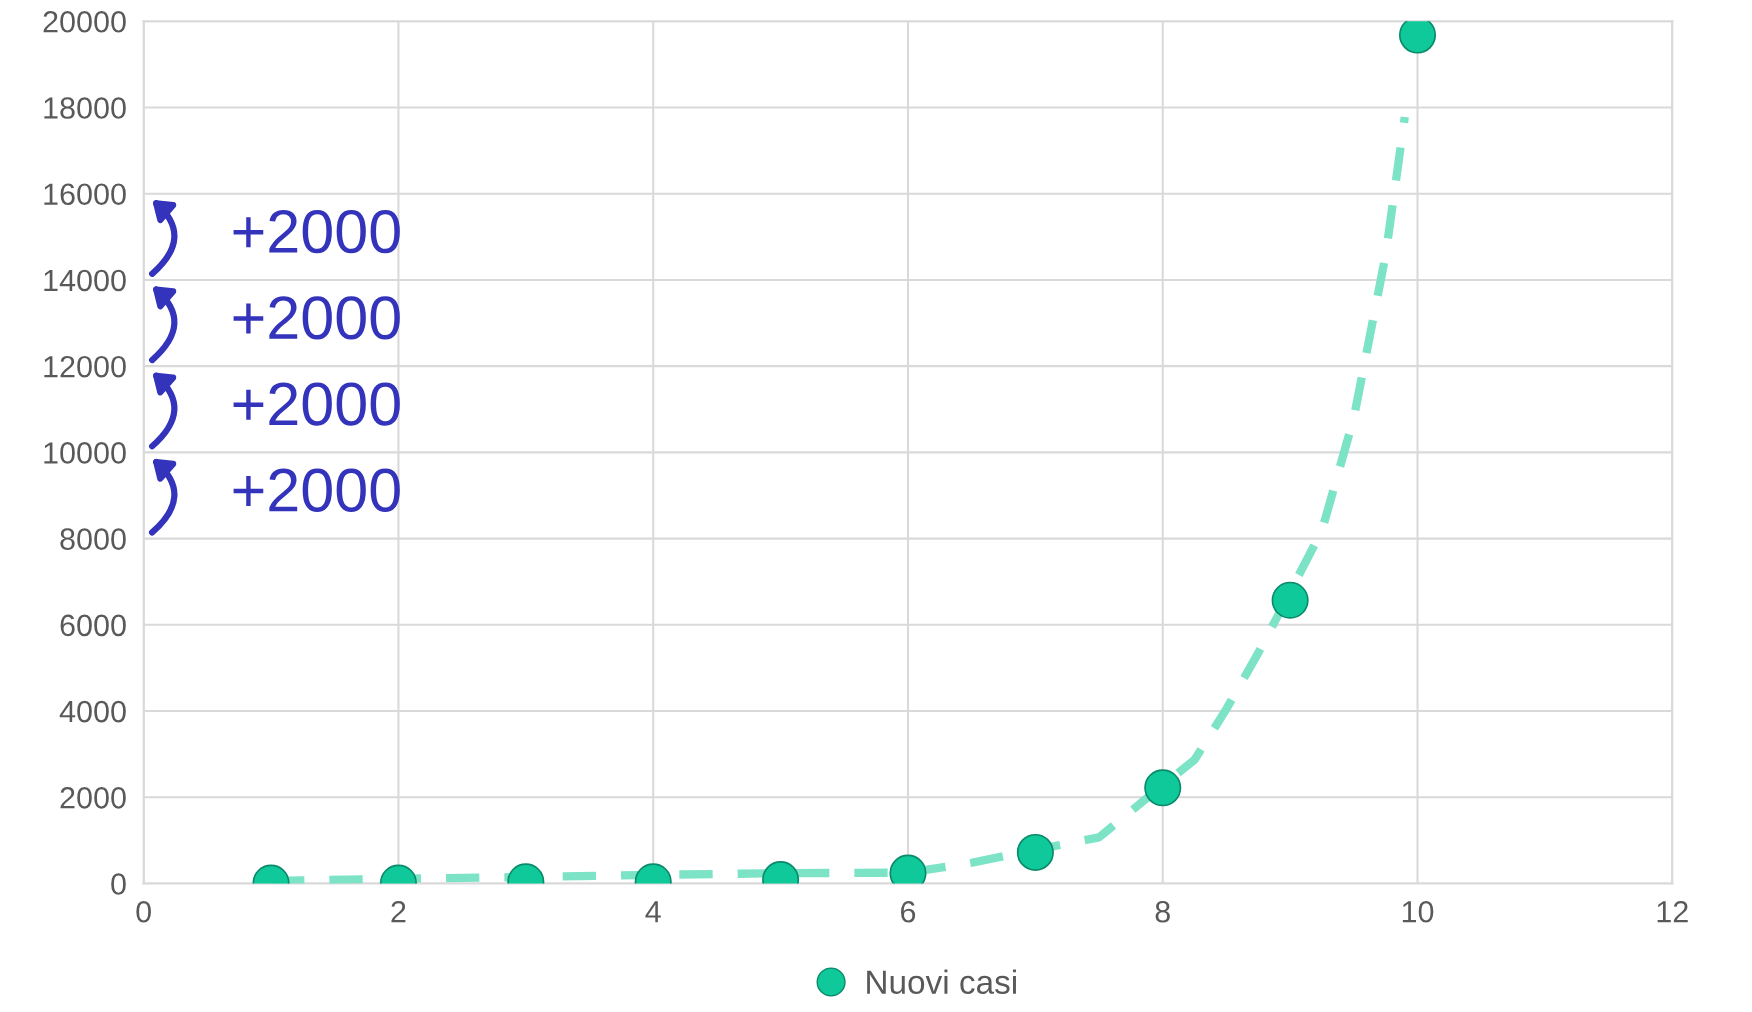 The height and width of the screenshot is (1012, 1752). I want to click on x-tick-label: 10, so click(1418, 911).